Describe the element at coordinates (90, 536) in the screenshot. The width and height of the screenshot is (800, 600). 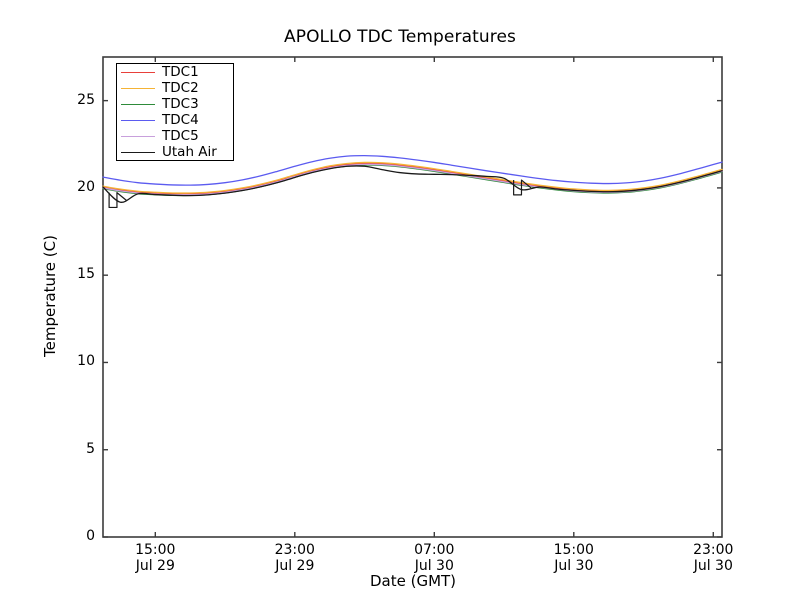
I see `y-tick-label: 0` at that location.